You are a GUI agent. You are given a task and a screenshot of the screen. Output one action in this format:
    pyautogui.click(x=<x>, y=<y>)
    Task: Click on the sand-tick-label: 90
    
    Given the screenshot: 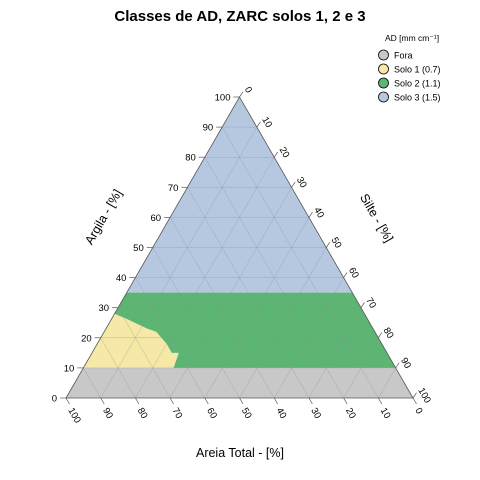 What is the action you would take?
    pyautogui.click(x=107, y=413)
    